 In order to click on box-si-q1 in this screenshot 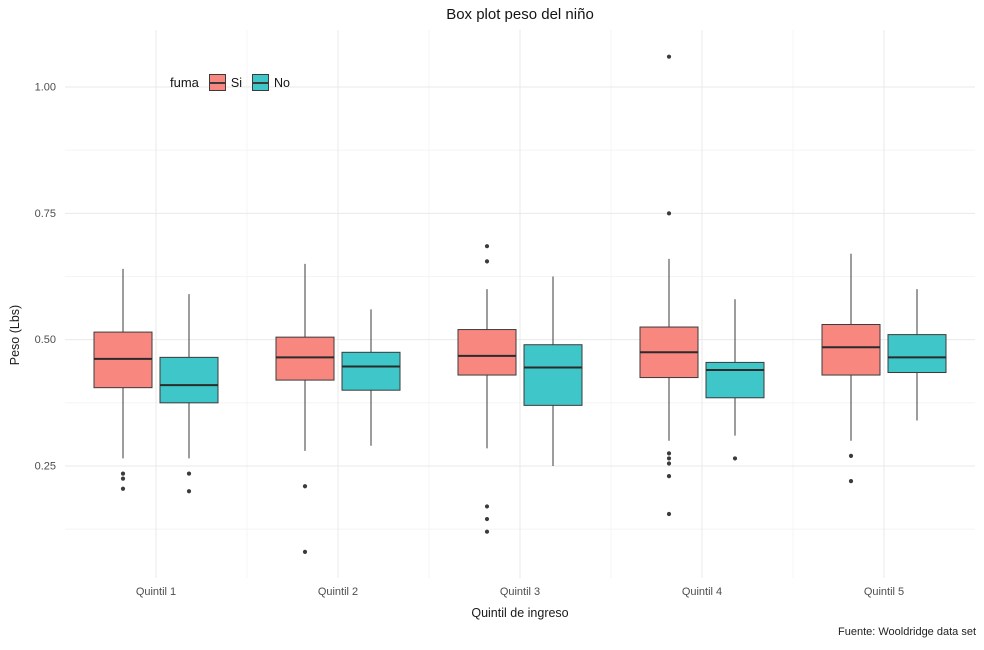, I will do `click(123, 360)`.